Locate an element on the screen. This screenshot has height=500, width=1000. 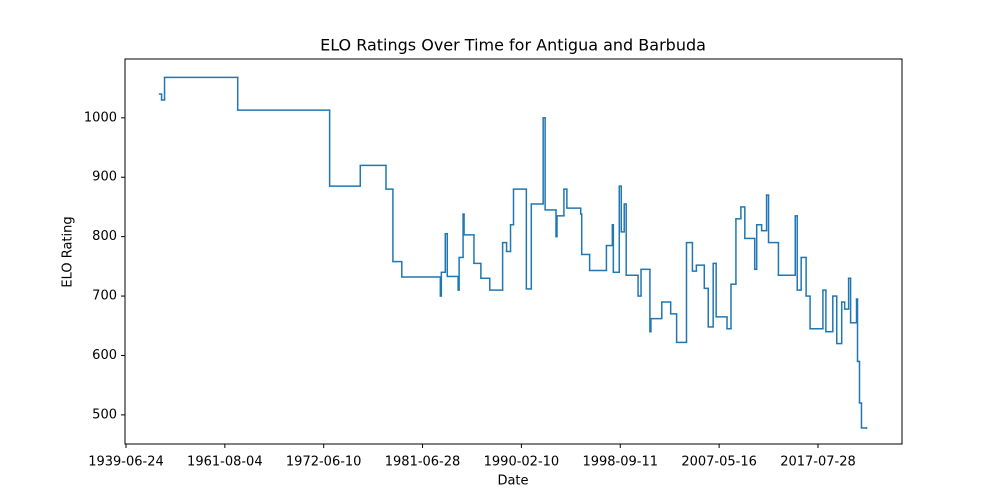
x-tick-label: 1961-08-04 is located at coordinates (225, 462).